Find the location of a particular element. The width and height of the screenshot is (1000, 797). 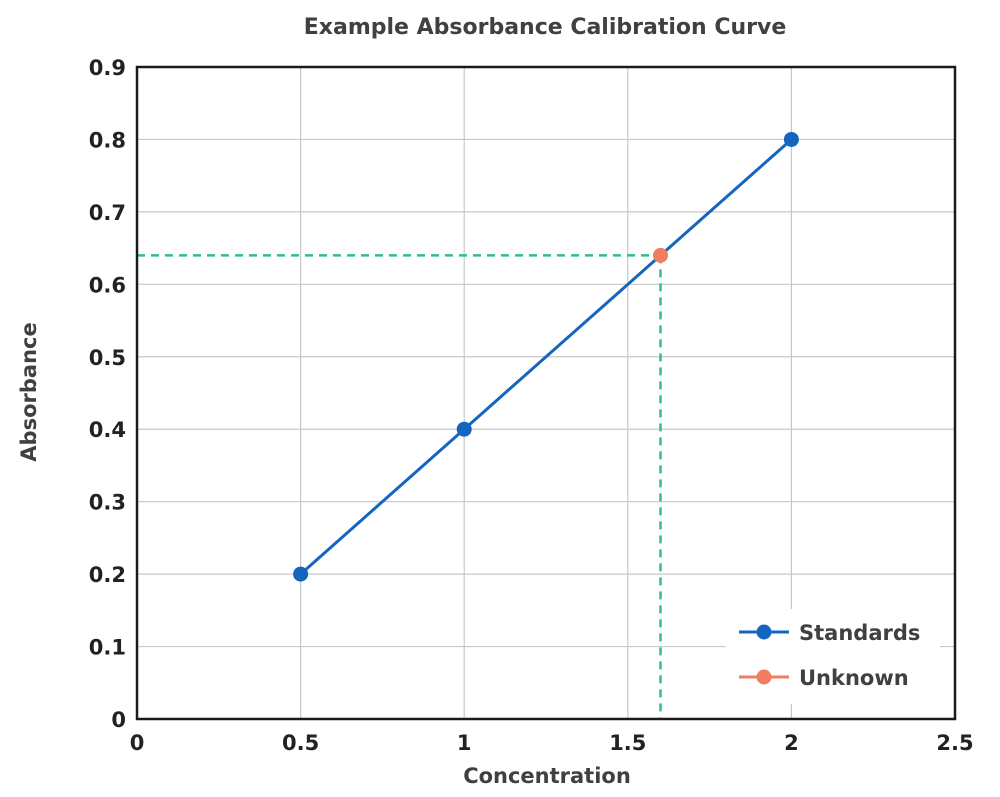

y-tick-label: 0.8 is located at coordinates (107, 140).